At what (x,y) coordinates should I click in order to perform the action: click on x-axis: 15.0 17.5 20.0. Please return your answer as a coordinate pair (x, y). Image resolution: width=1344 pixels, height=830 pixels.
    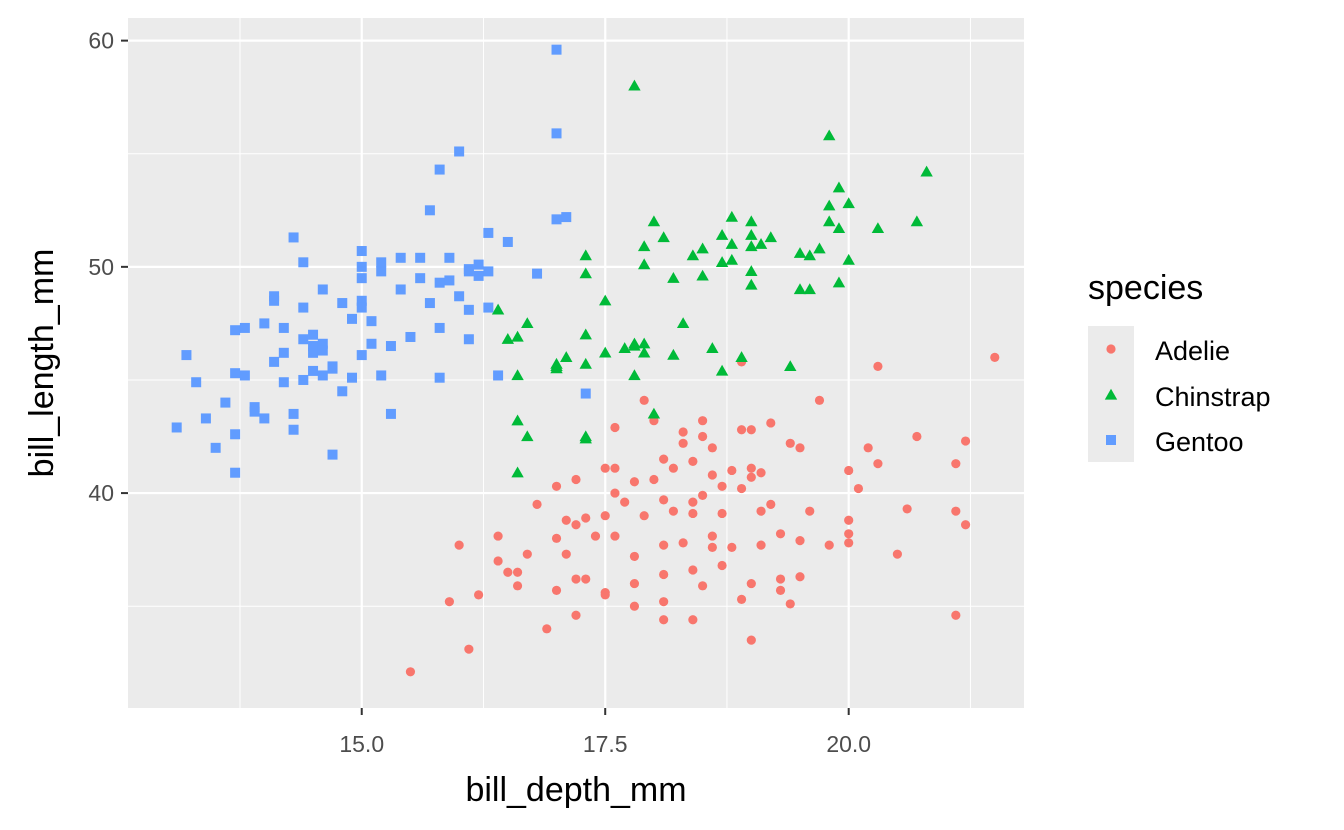
    Looking at the image, I should click on (605, 732).